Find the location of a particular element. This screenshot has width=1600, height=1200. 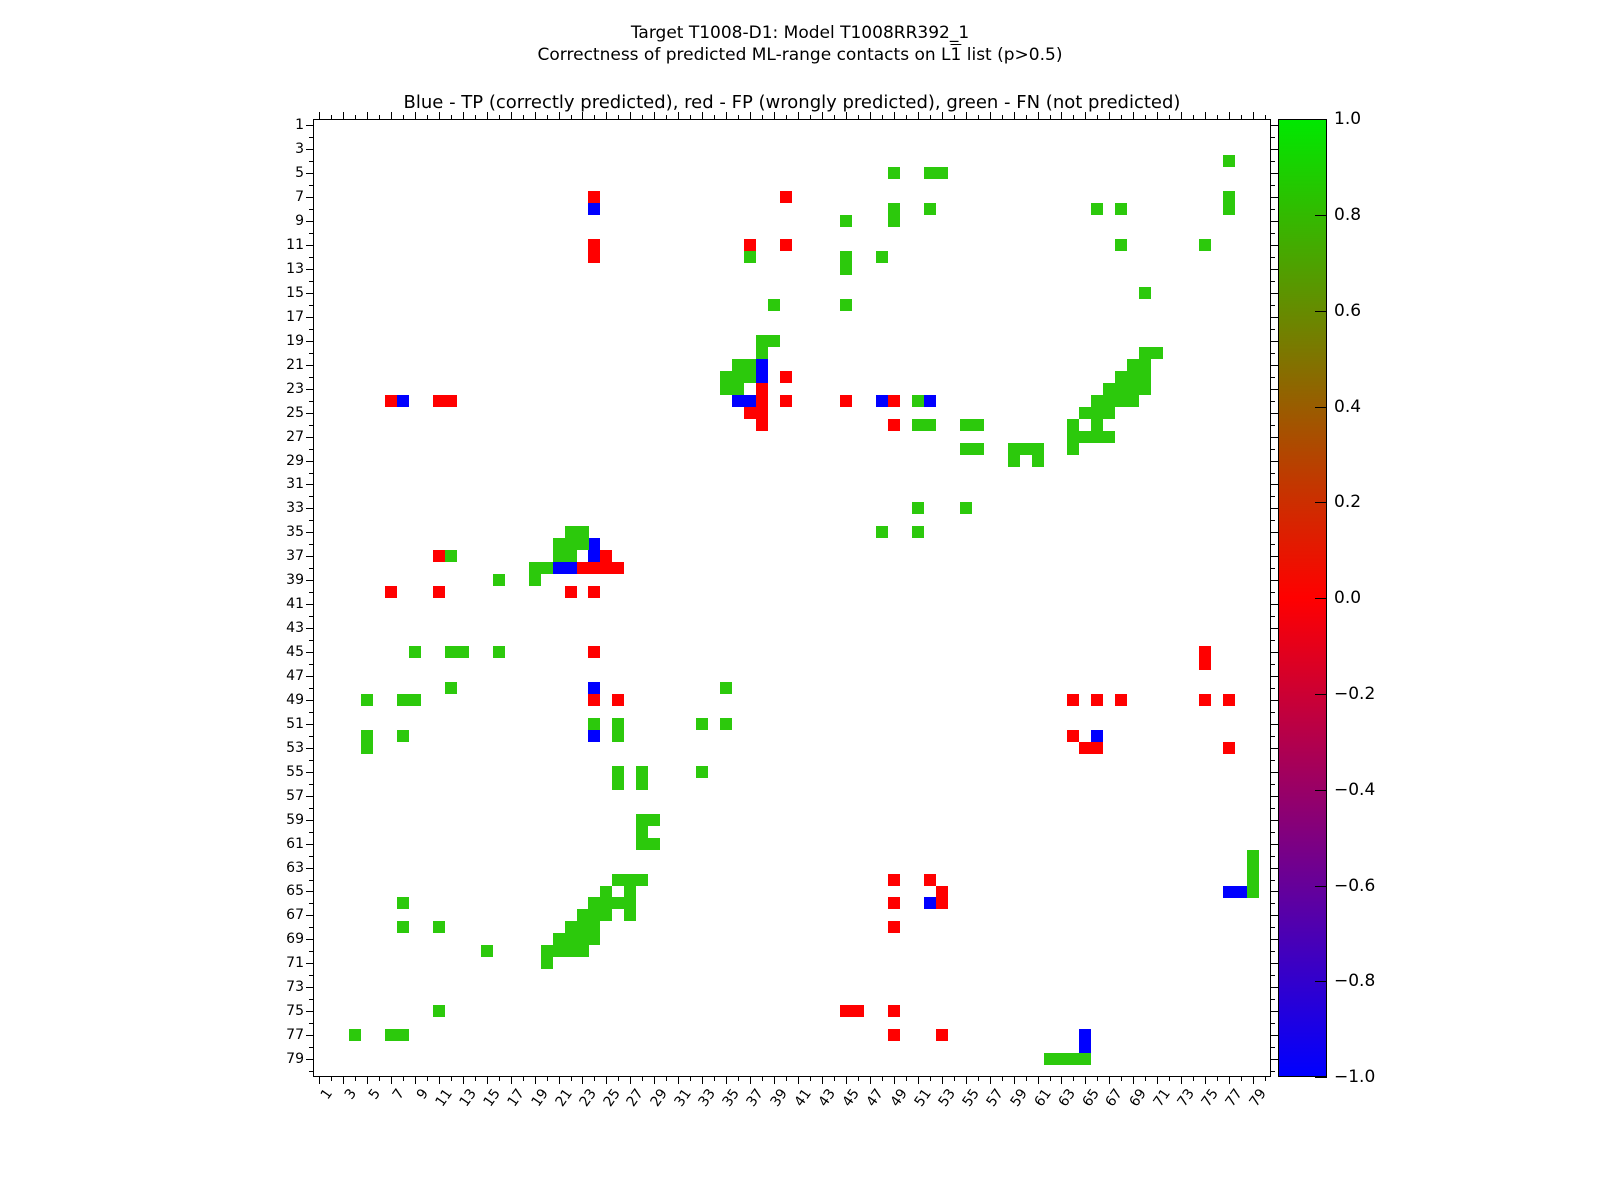

y-axis-label: 49 is located at coordinates (295, 699).